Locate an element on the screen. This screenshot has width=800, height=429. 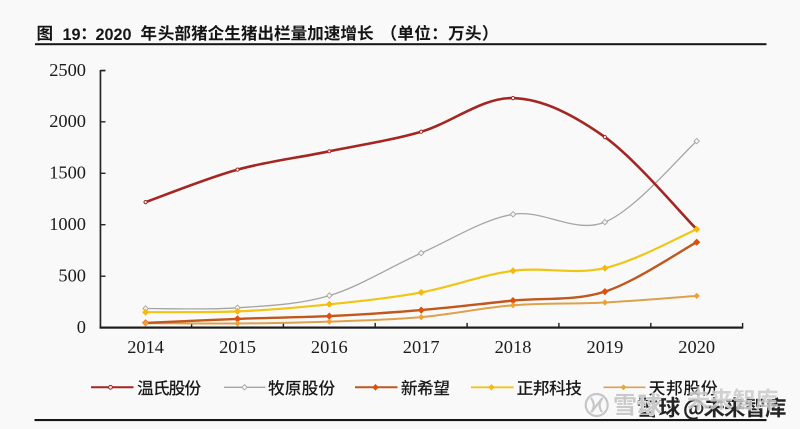
svg-text: 500 is located at coordinates (72, 276).